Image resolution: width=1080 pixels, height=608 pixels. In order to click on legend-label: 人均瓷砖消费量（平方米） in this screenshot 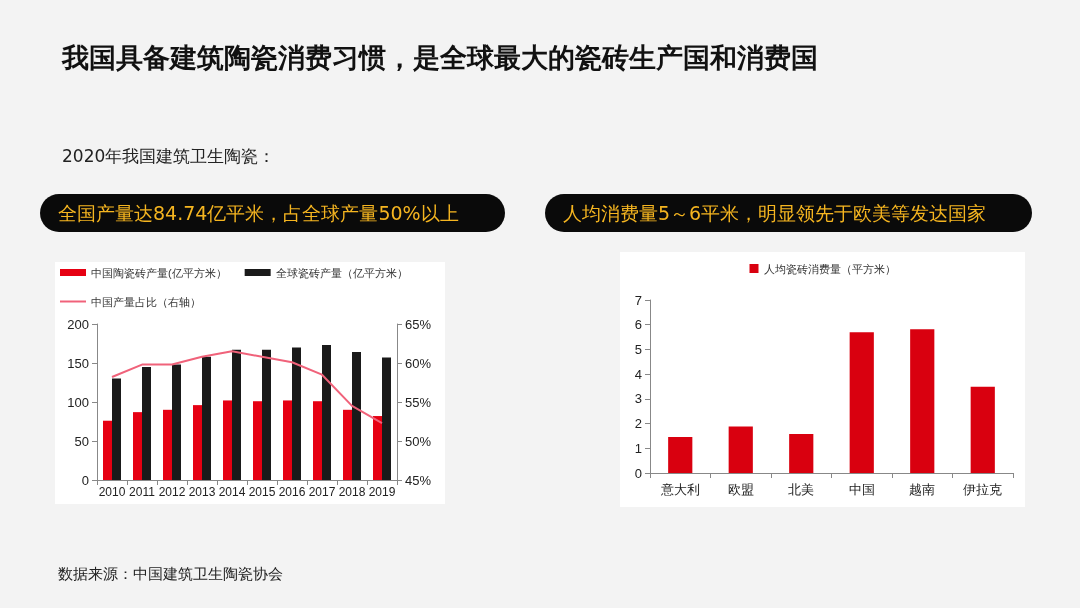, I will do `click(829, 268)`.